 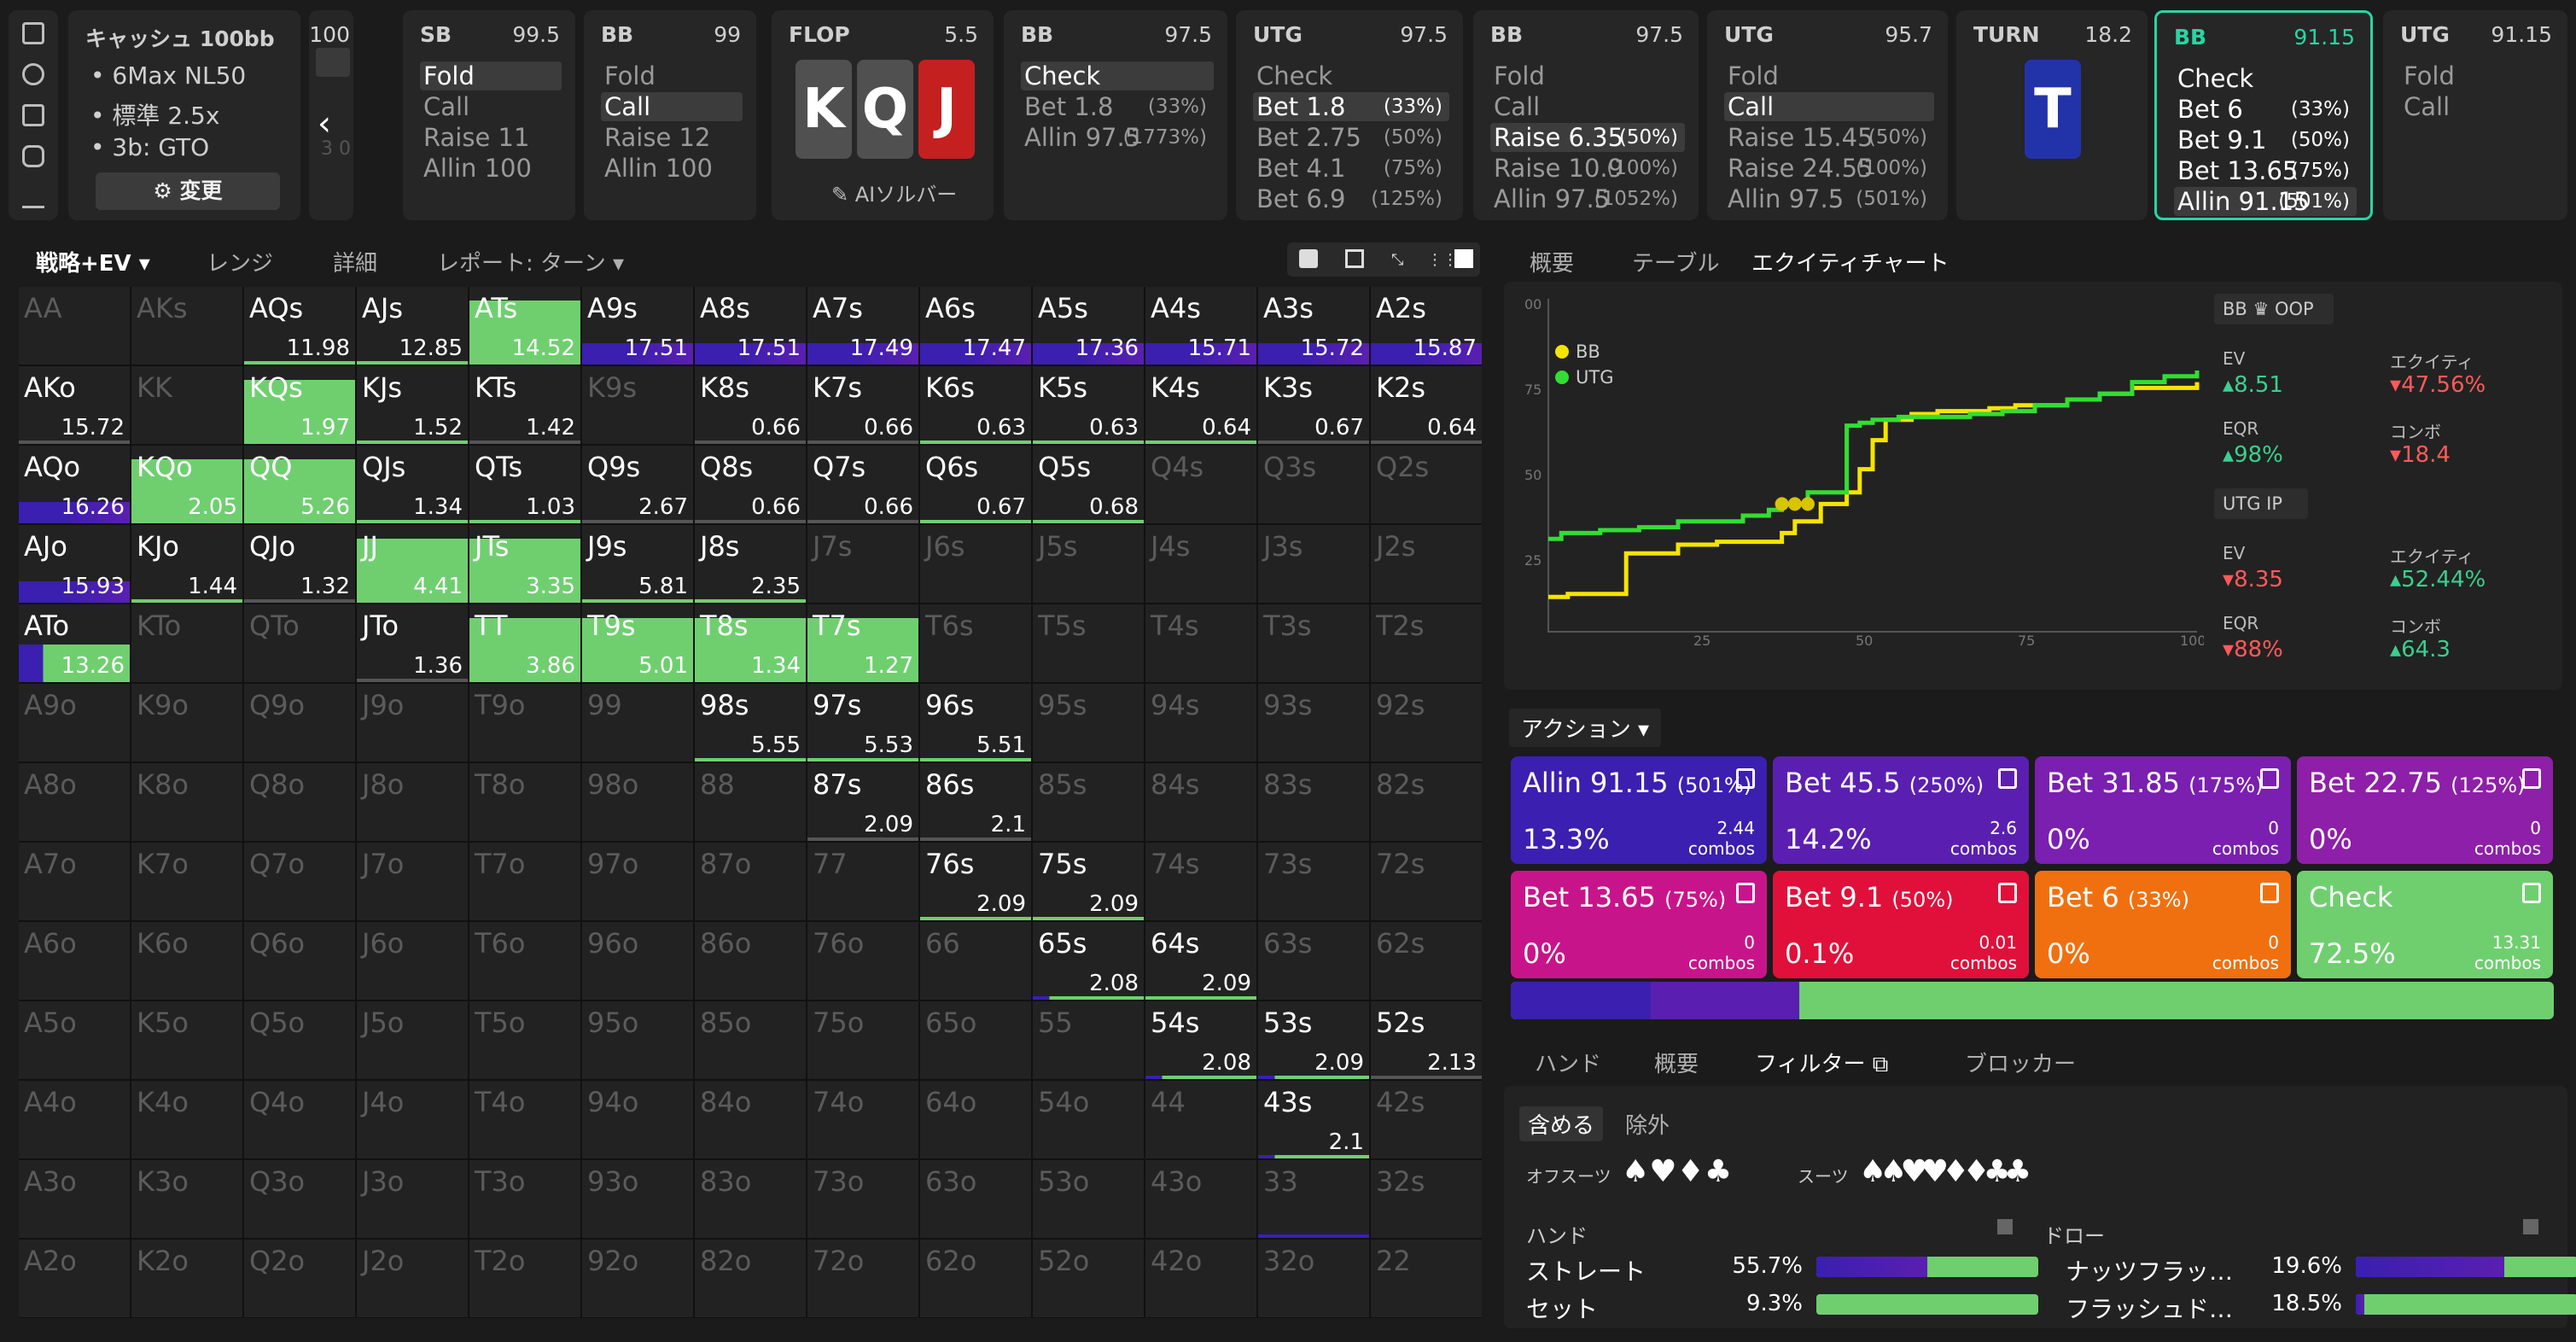 I want to click on hand-cell: 93o, so click(x=637, y=1199).